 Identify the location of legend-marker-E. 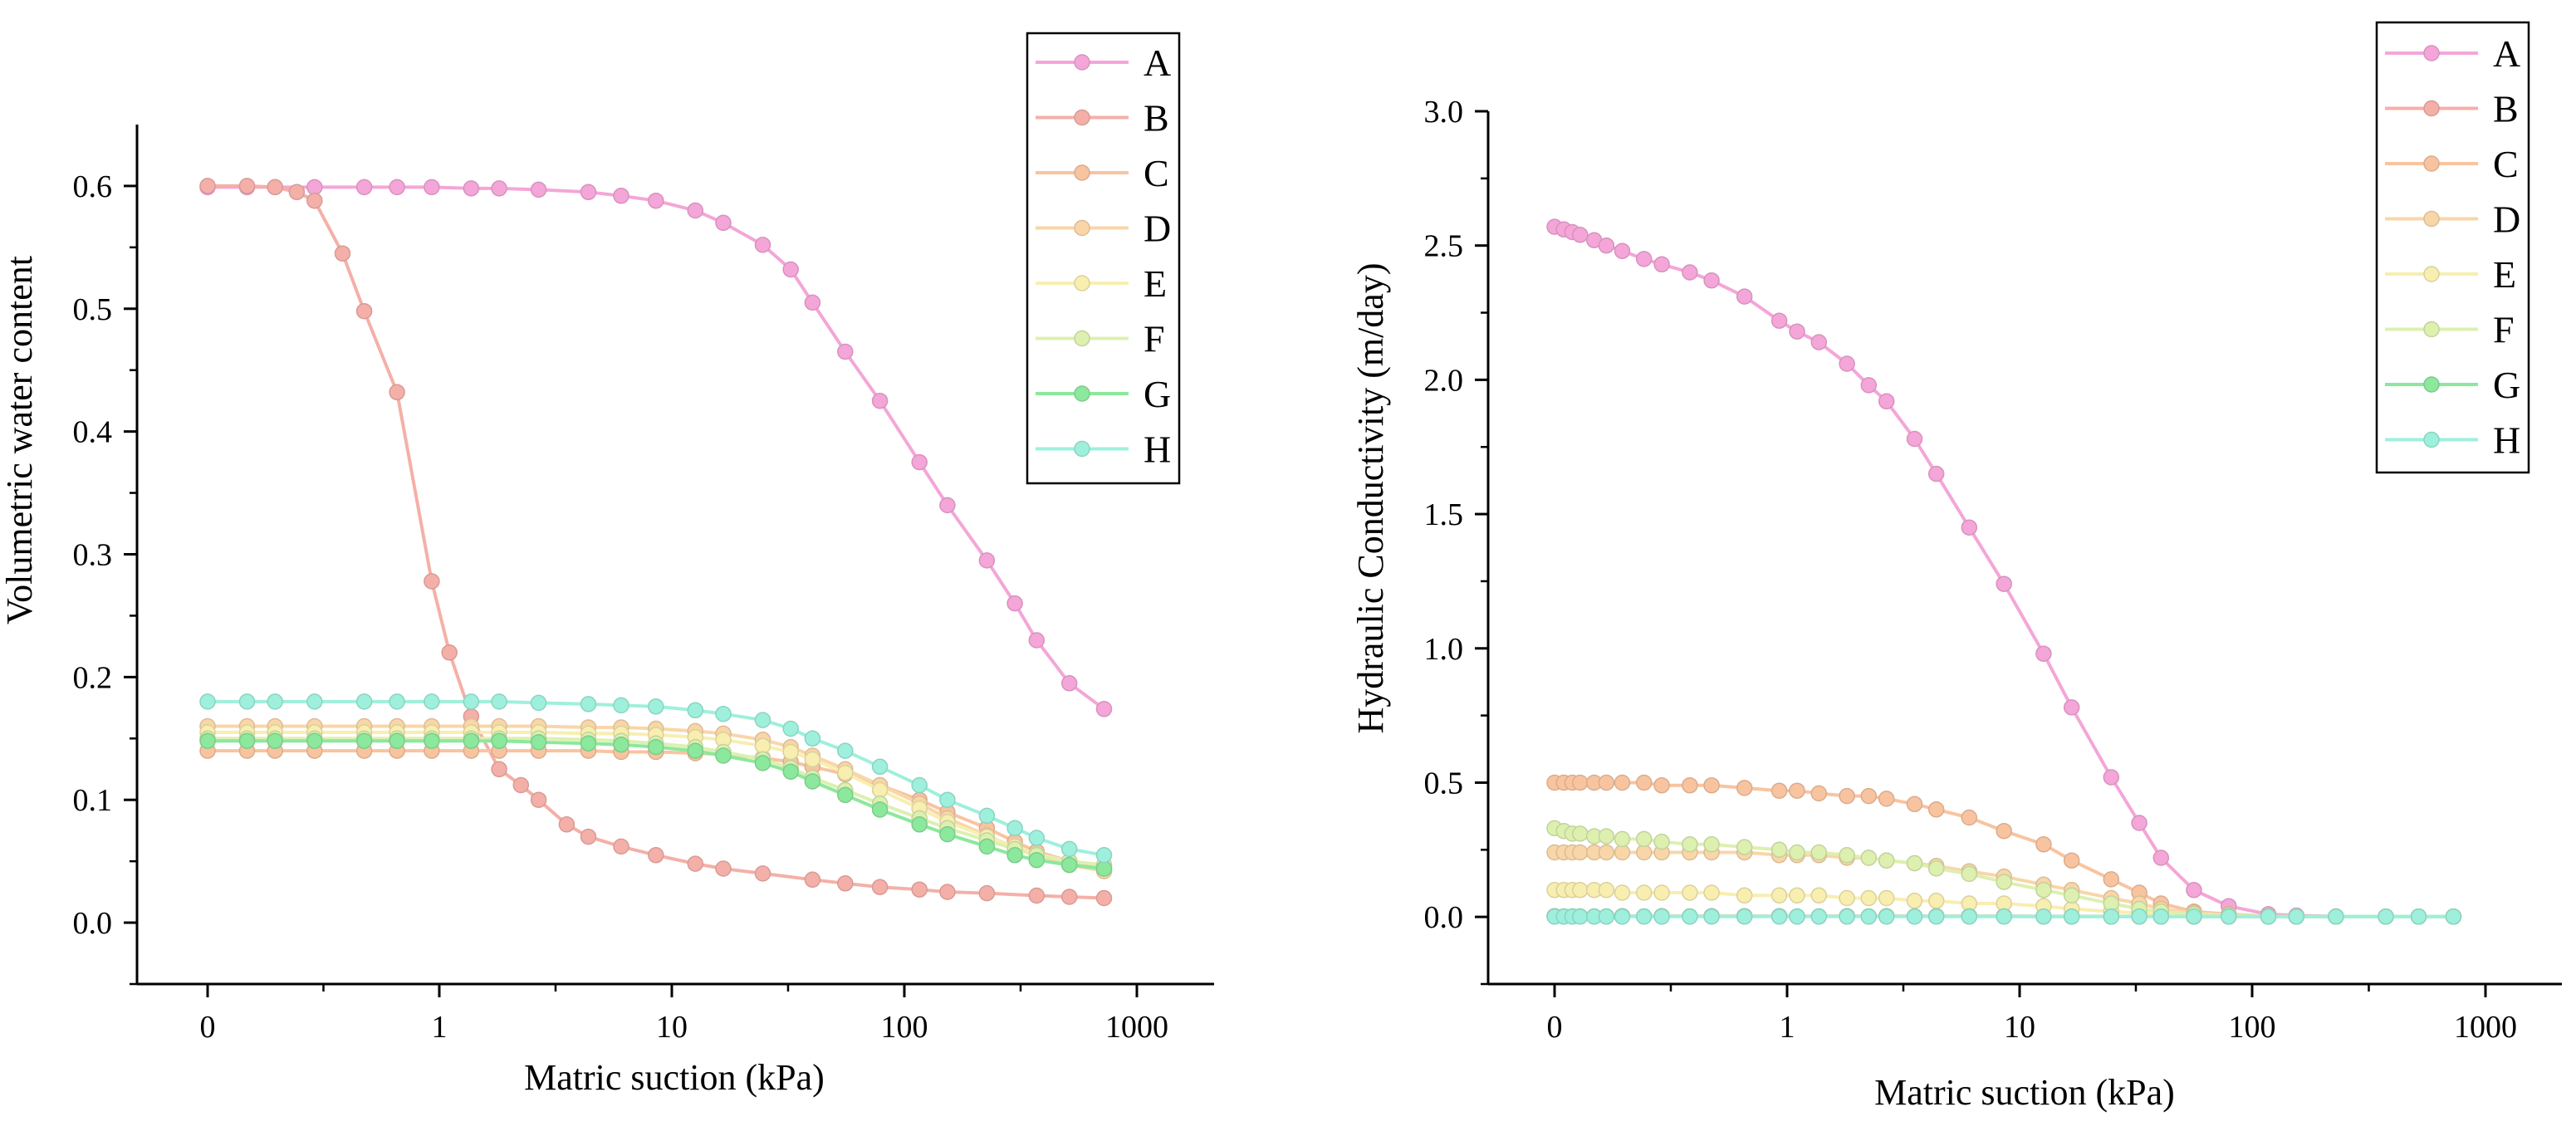
(2432, 274).